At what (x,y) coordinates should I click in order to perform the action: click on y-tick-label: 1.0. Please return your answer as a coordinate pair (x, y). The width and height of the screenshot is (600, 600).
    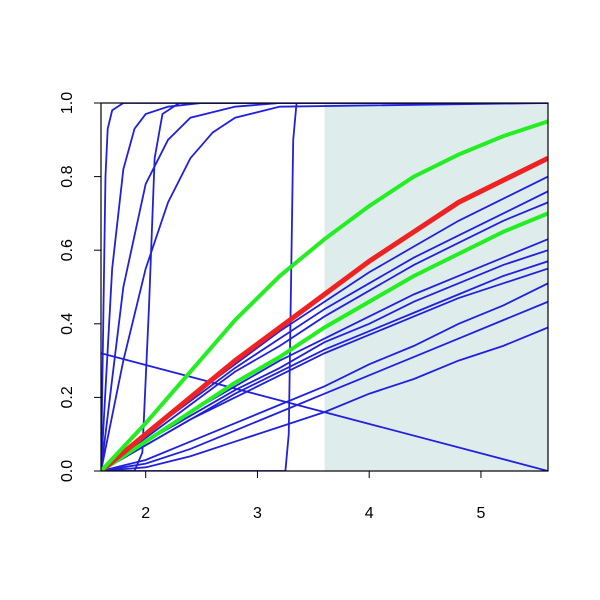
    Looking at the image, I should click on (67, 103).